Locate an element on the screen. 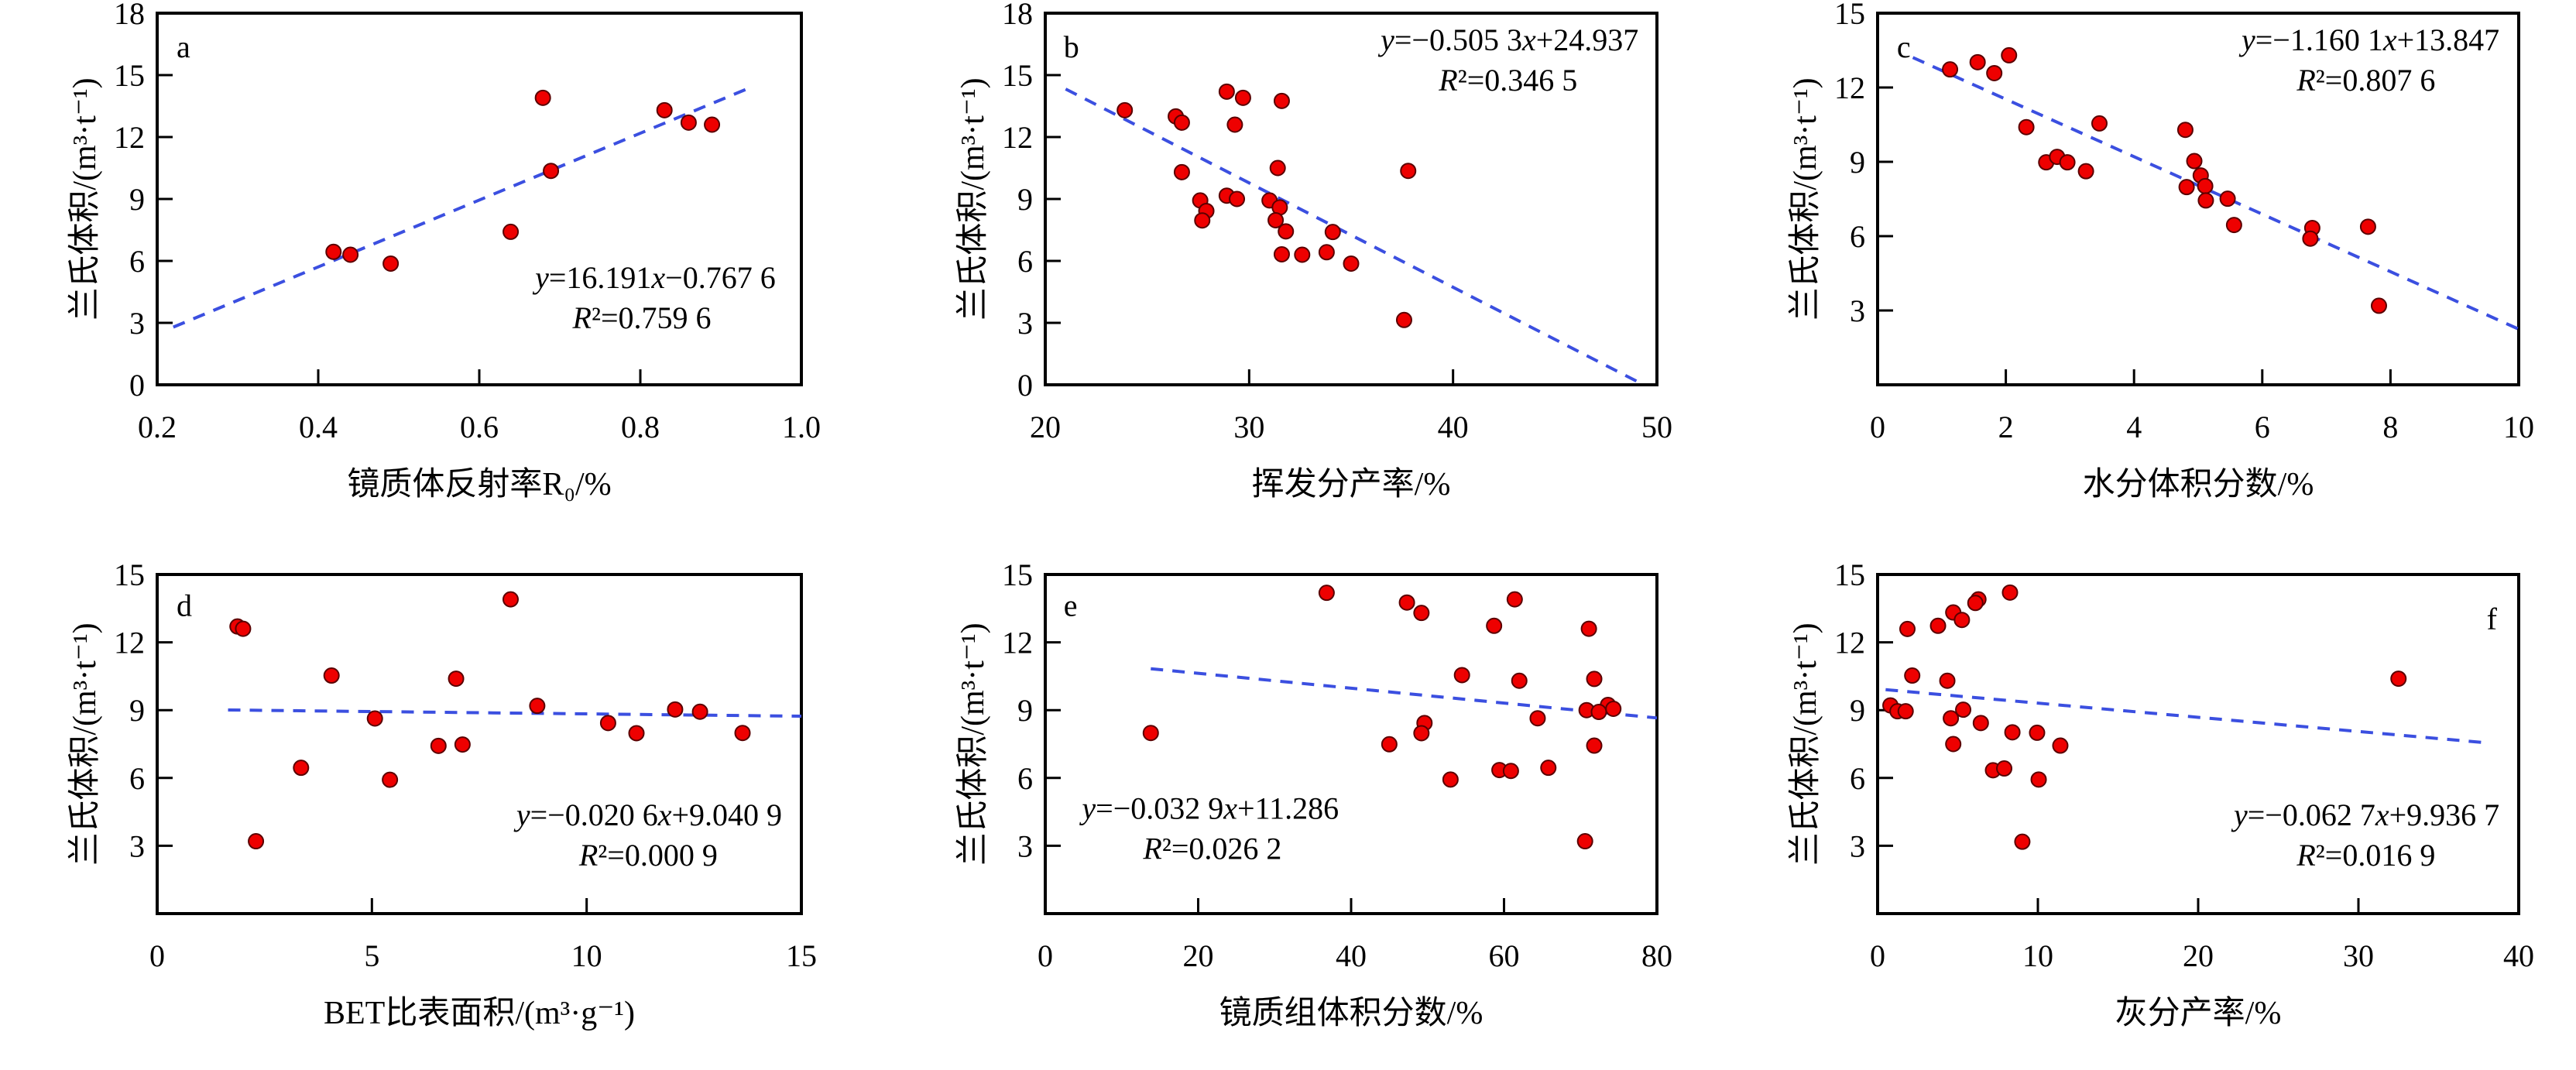  panel-label: e is located at coordinates (1071, 605).